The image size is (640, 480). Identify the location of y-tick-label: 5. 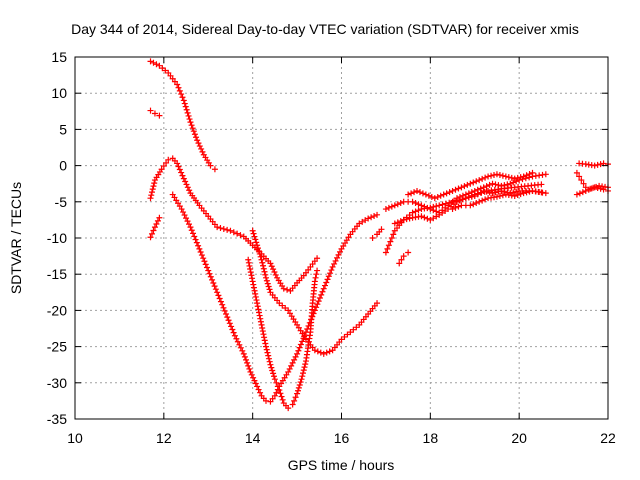
(63, 129).